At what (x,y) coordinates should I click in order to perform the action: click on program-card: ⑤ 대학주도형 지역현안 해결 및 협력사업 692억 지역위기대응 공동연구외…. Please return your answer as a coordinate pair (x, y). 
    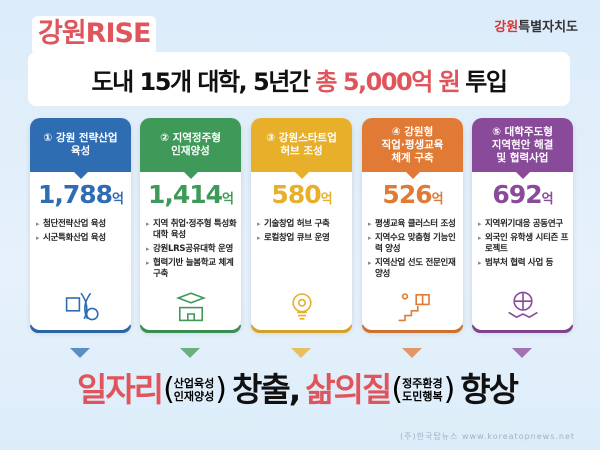
    Looking at the image, I should click on (522, 225).